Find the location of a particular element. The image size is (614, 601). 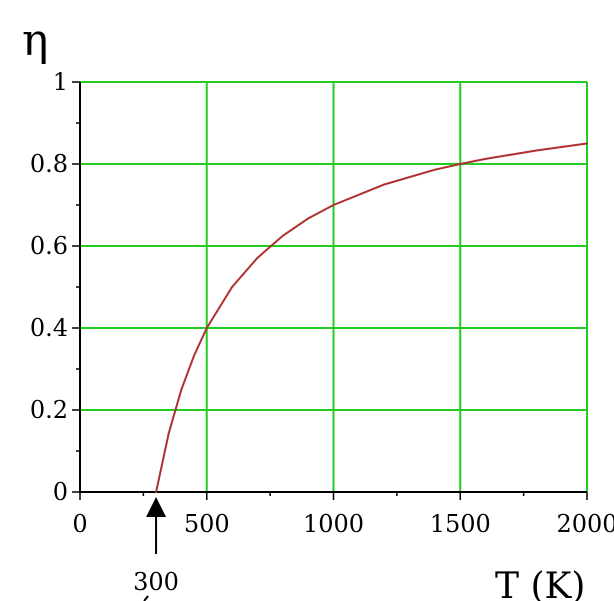

annotation-group: 300 is located at coordinates (156, 549).